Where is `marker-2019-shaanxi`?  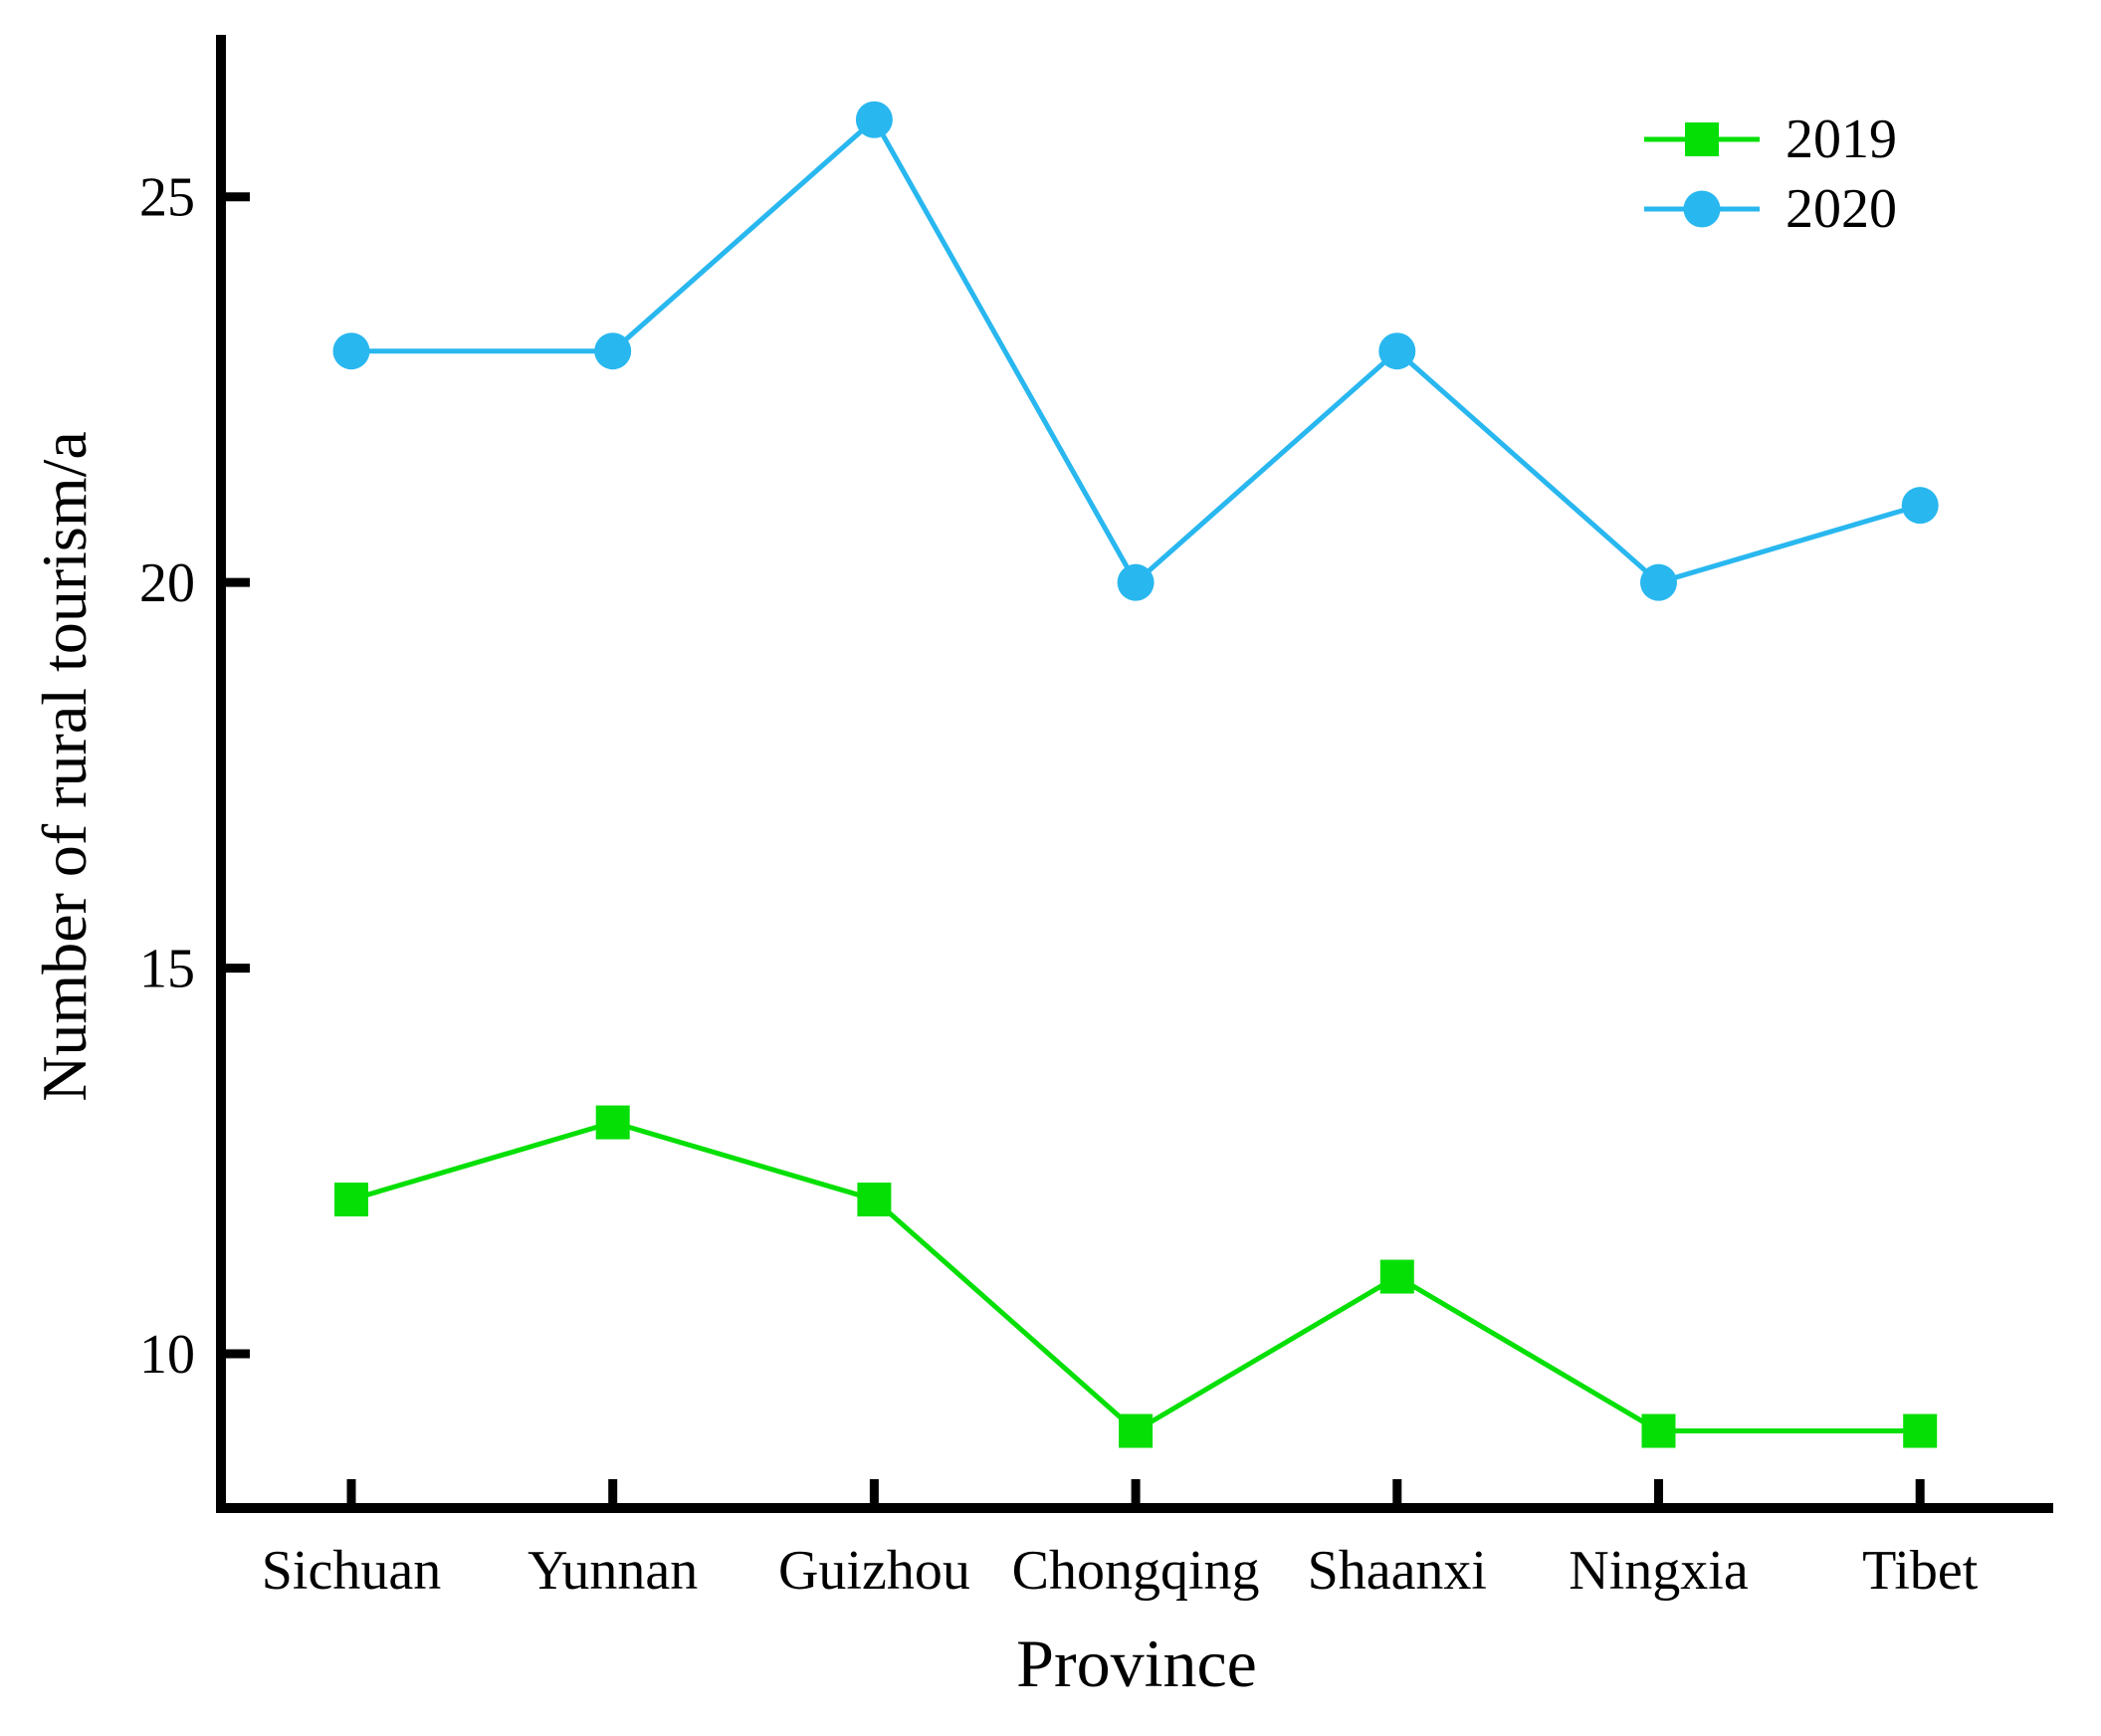 marker-2019-shaanxi is located at coordinates (1396, 1276).